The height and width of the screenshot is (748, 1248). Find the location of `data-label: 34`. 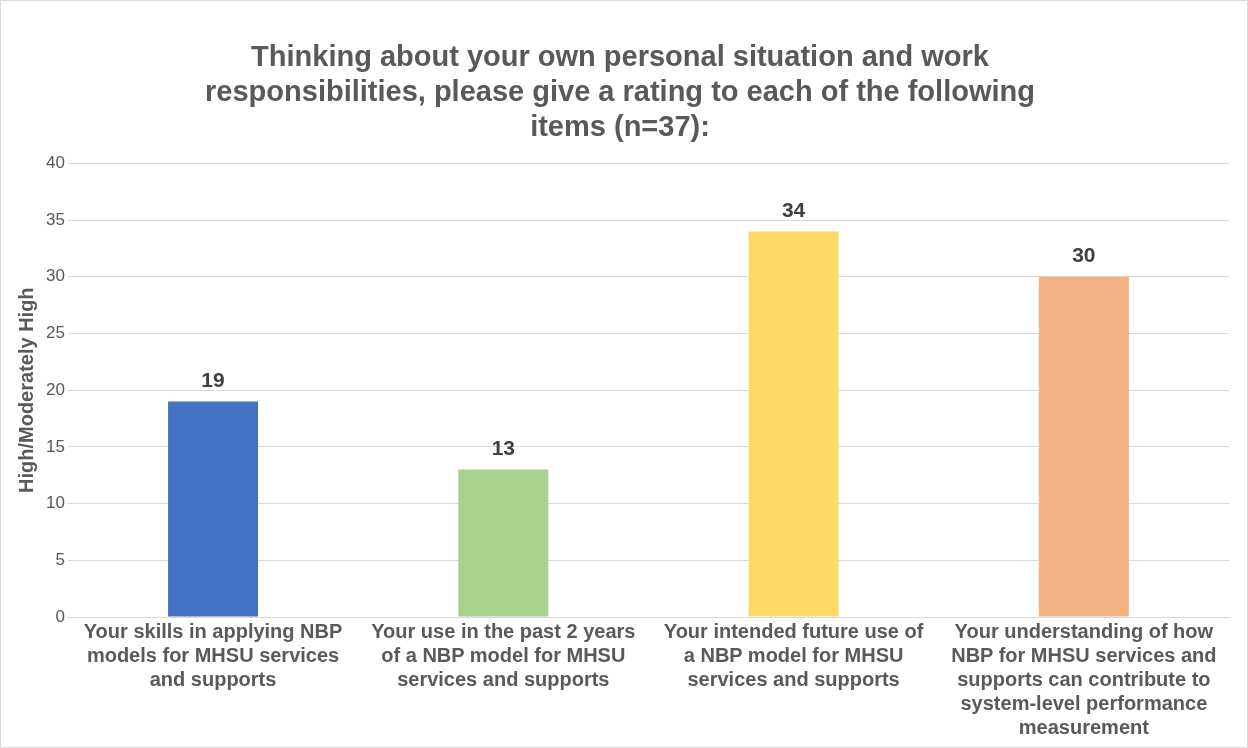

data-label: 34 is located at coordinates (793, 209).